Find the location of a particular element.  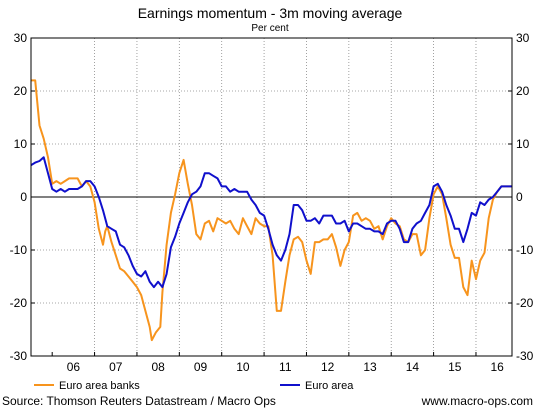

x-tick-label: 07 is located at coordinates (116, 367).